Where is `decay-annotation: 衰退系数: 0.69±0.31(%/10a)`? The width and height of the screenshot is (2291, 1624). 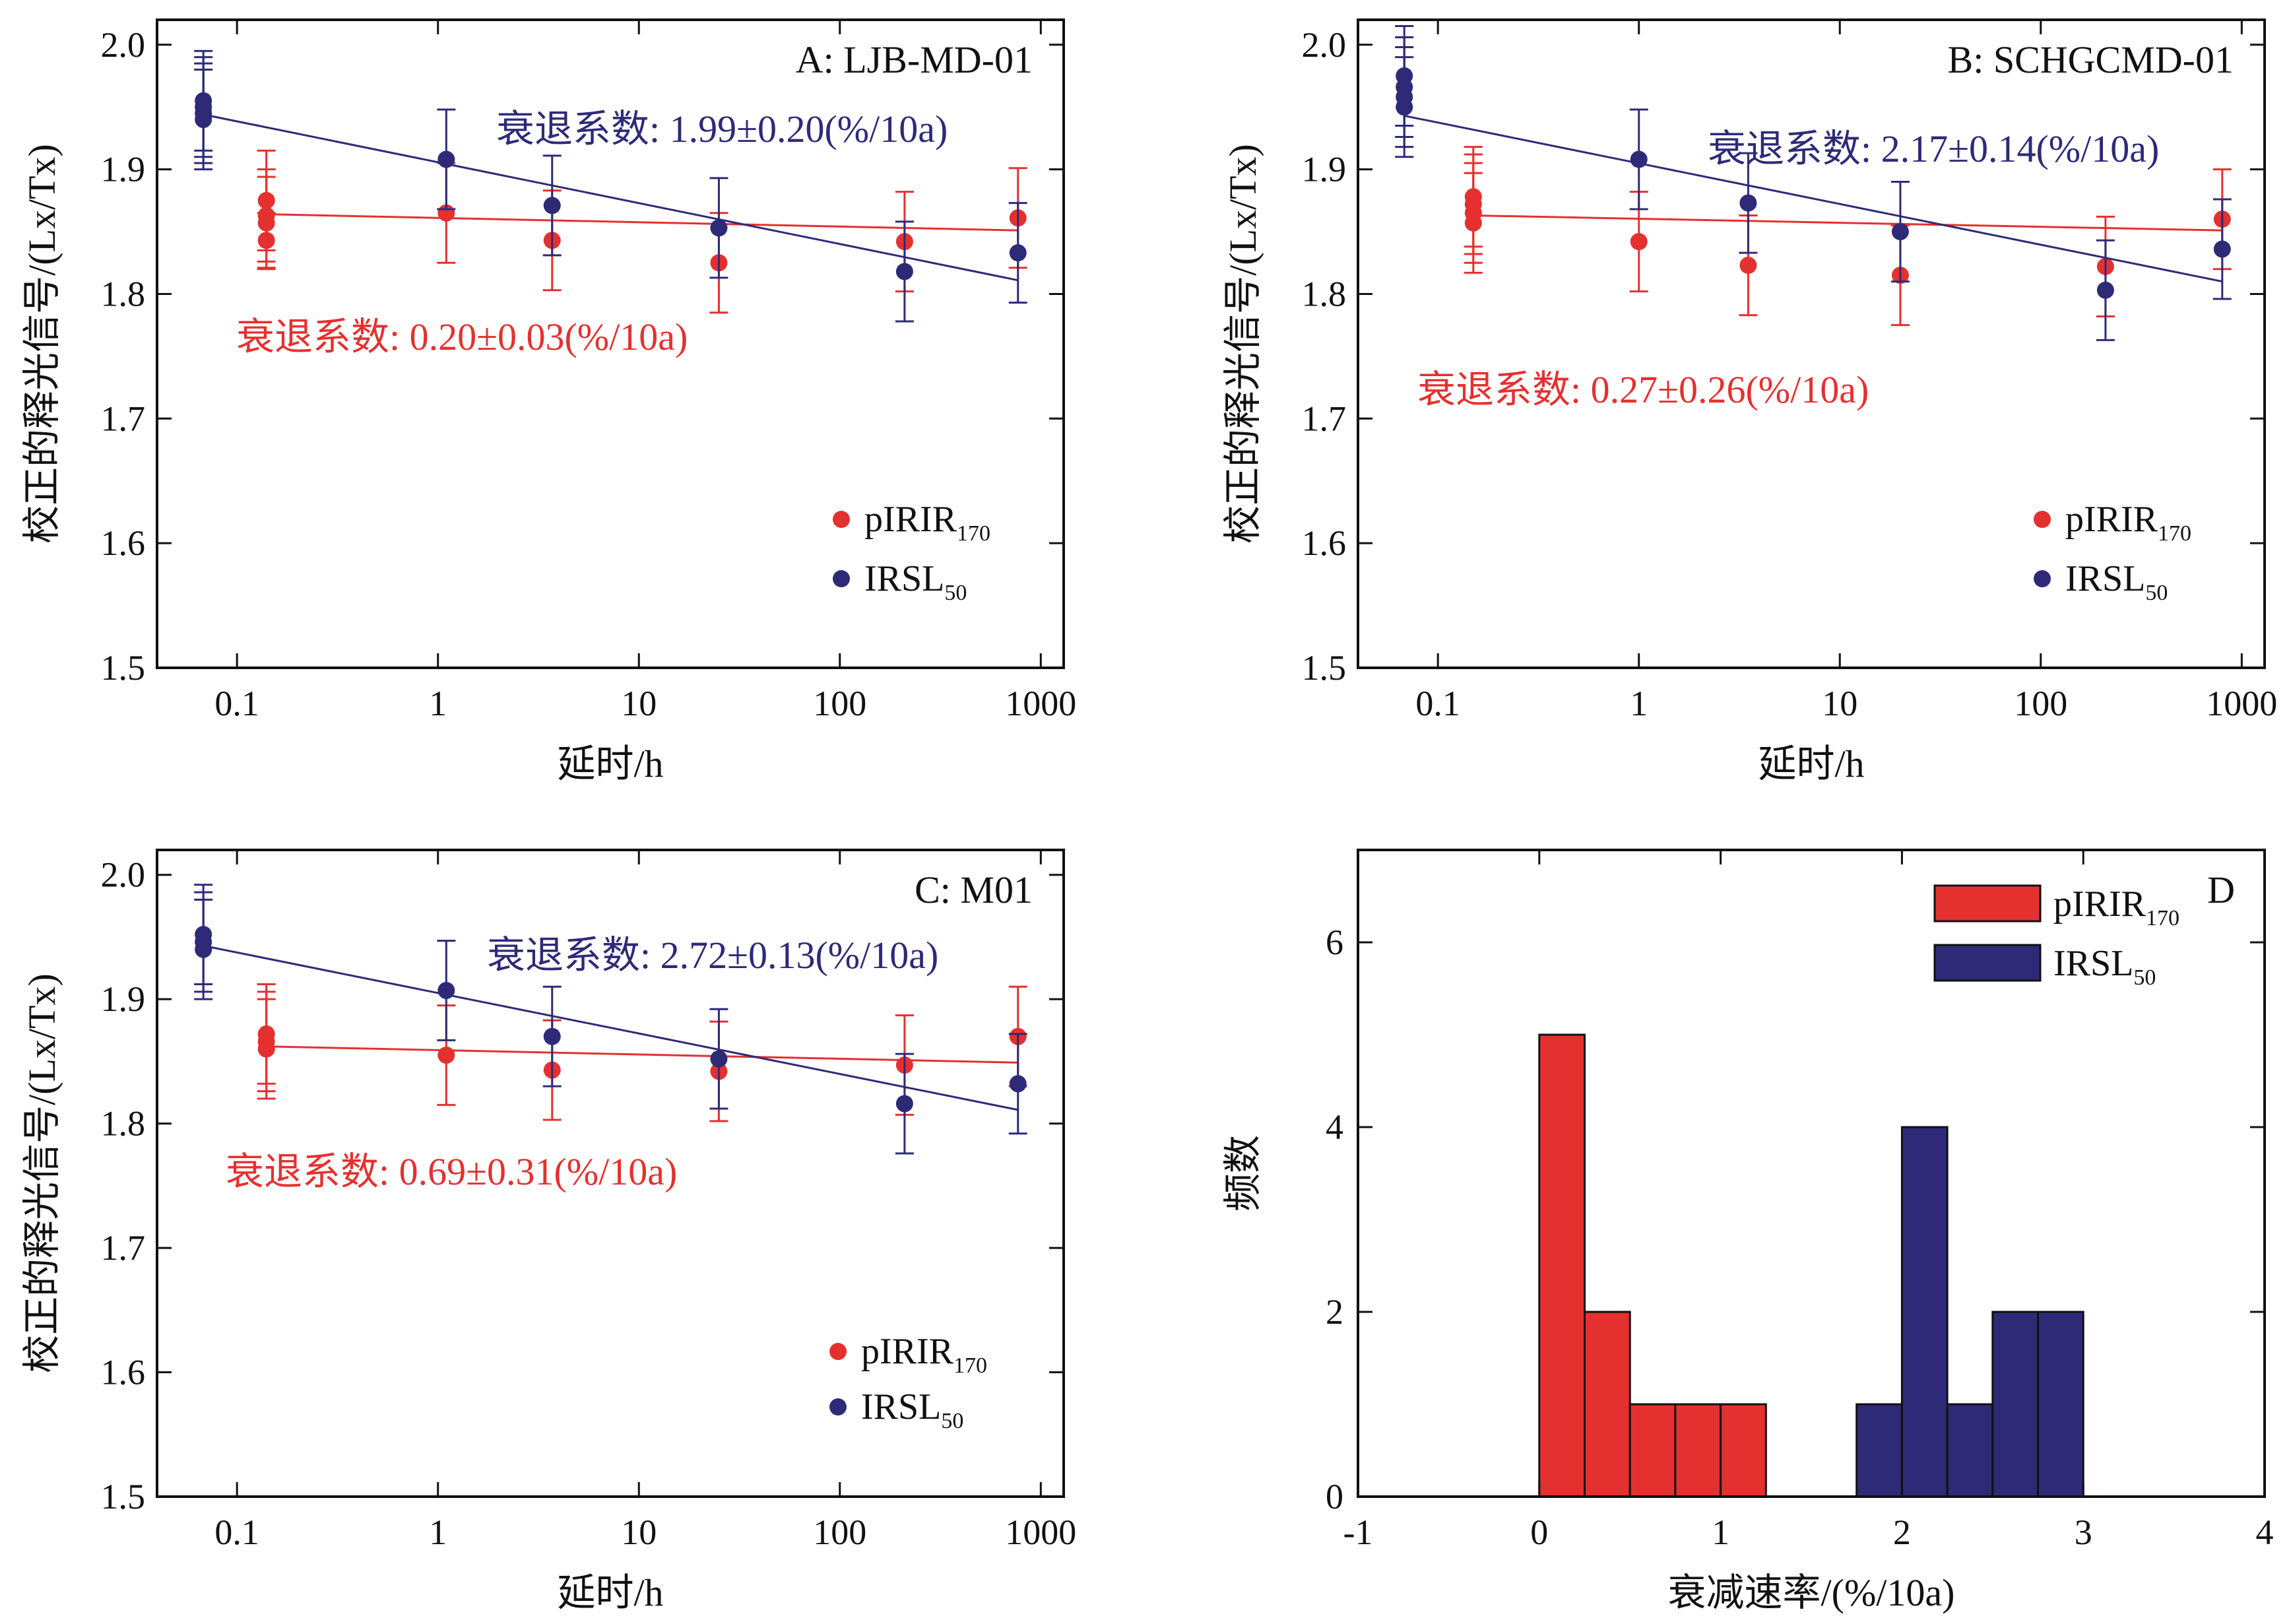
decay-annotation: 衰退系数: 0.69±0.31(%/10a) is located at coordinates (452, 1172).